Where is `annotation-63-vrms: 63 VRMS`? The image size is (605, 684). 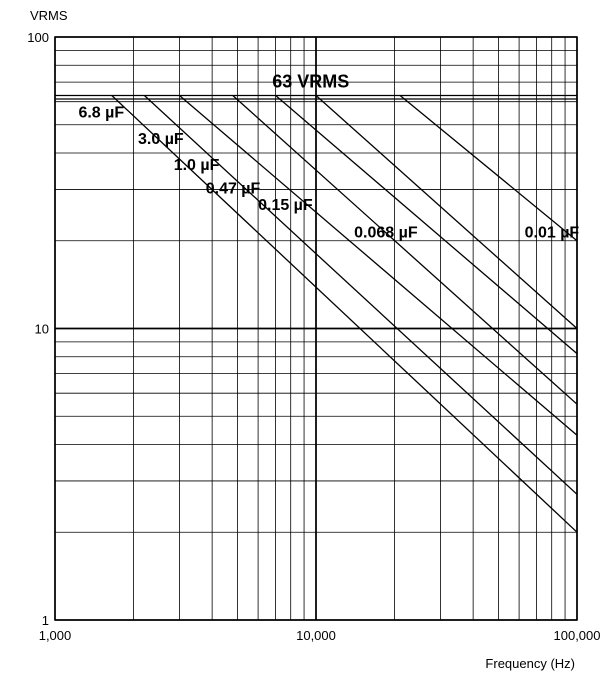 annotation-63-vrms: 63 VRMS is located at coordinates (310, 81).